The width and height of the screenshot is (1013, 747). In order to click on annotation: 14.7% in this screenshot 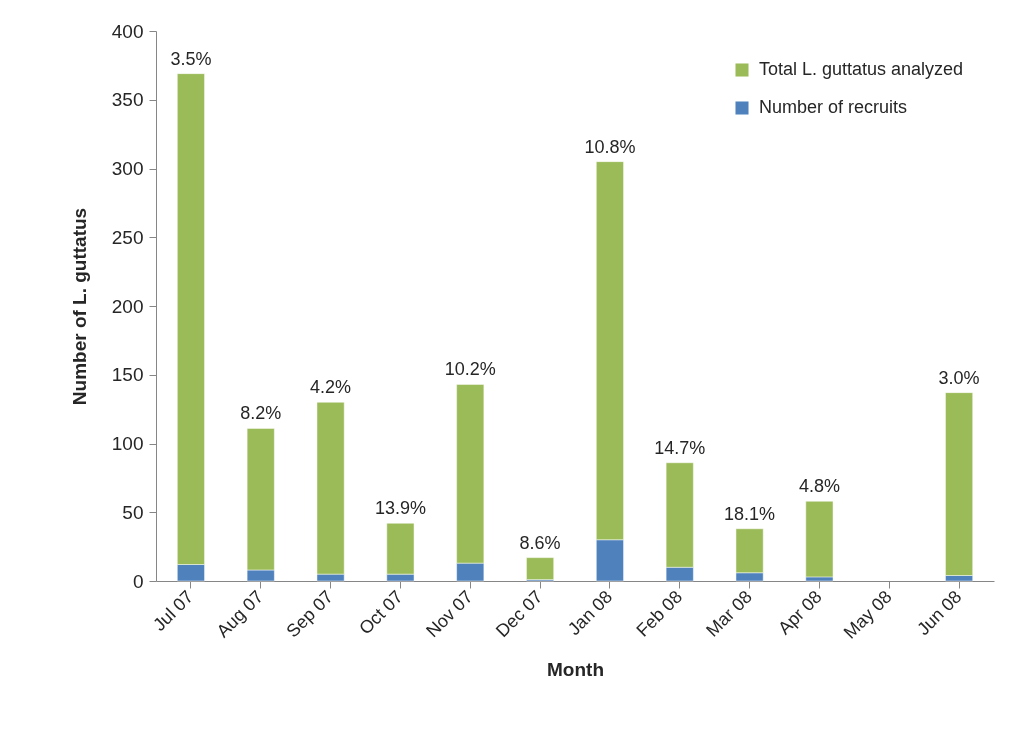, I will do `click(680, 447)`.